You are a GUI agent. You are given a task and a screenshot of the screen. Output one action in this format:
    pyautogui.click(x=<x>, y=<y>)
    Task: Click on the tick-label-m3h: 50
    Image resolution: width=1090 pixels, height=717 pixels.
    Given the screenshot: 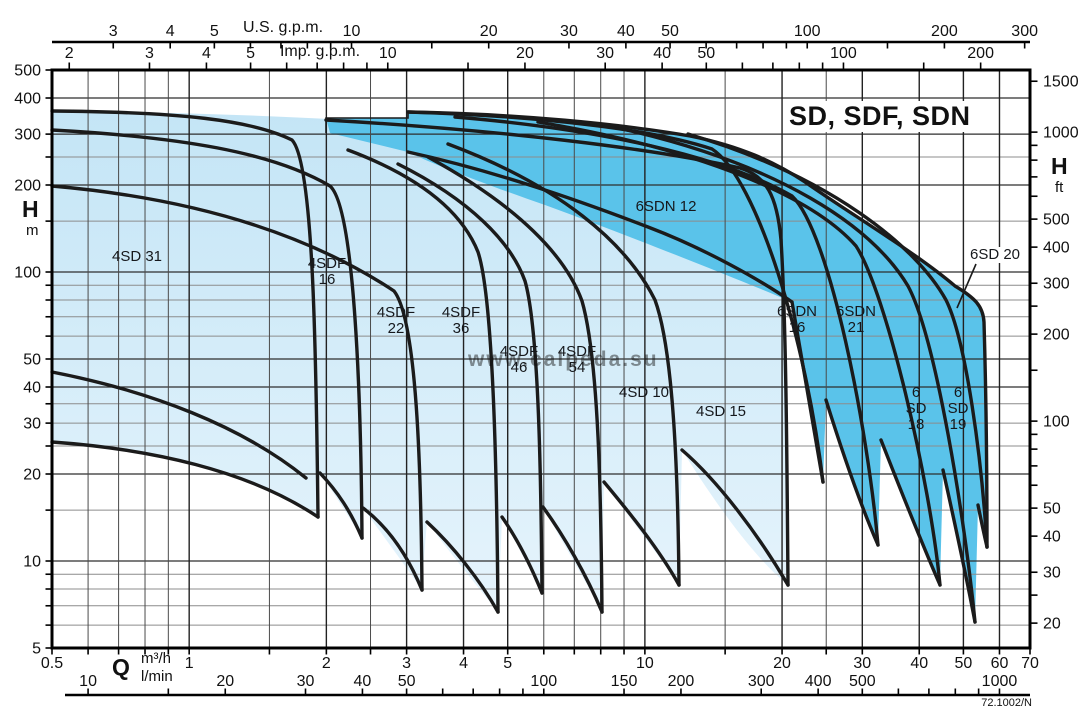 What is the action you would take?
    pyautogui.click(x=964, y=663)
    